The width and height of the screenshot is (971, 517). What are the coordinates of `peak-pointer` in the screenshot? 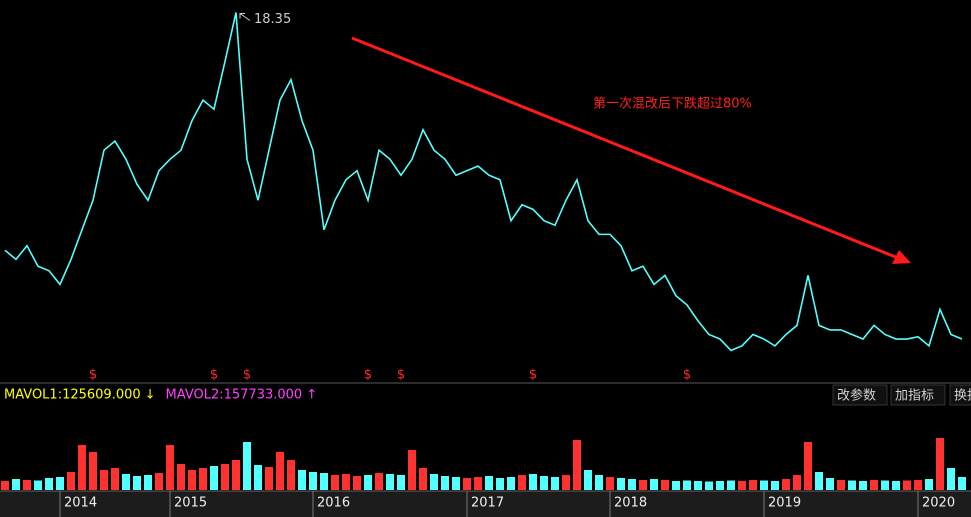 It's located at (245, 17).